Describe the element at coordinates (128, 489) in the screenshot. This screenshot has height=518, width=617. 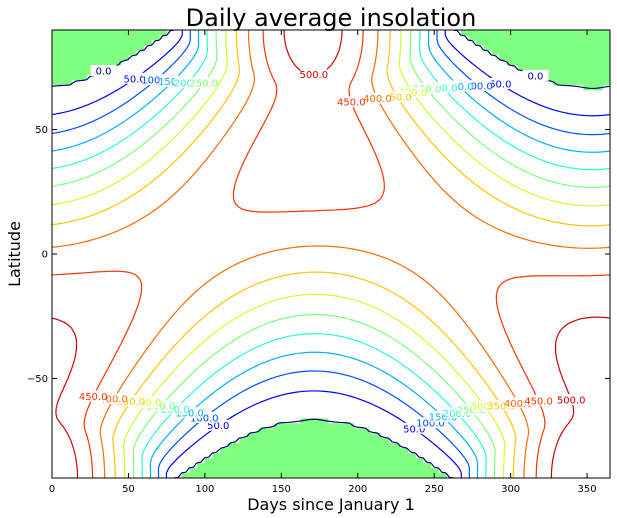
I see `x-tick-label: 50` at that location.